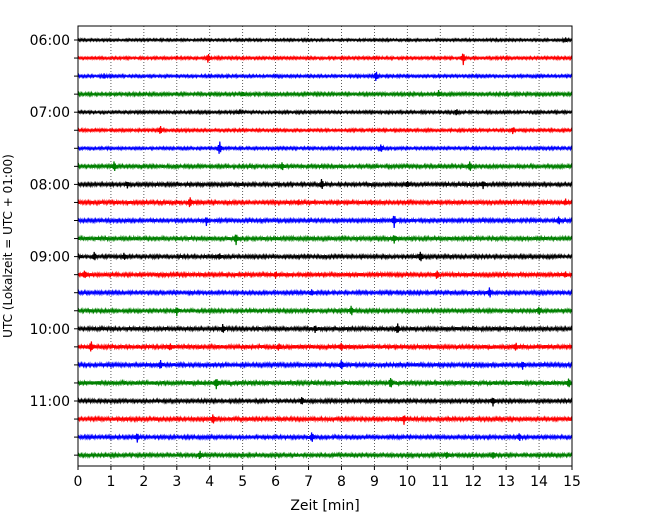 The width and height of the screenshot is (650, 520). I want to click on x-tick-label: 2, so click(143, 482).